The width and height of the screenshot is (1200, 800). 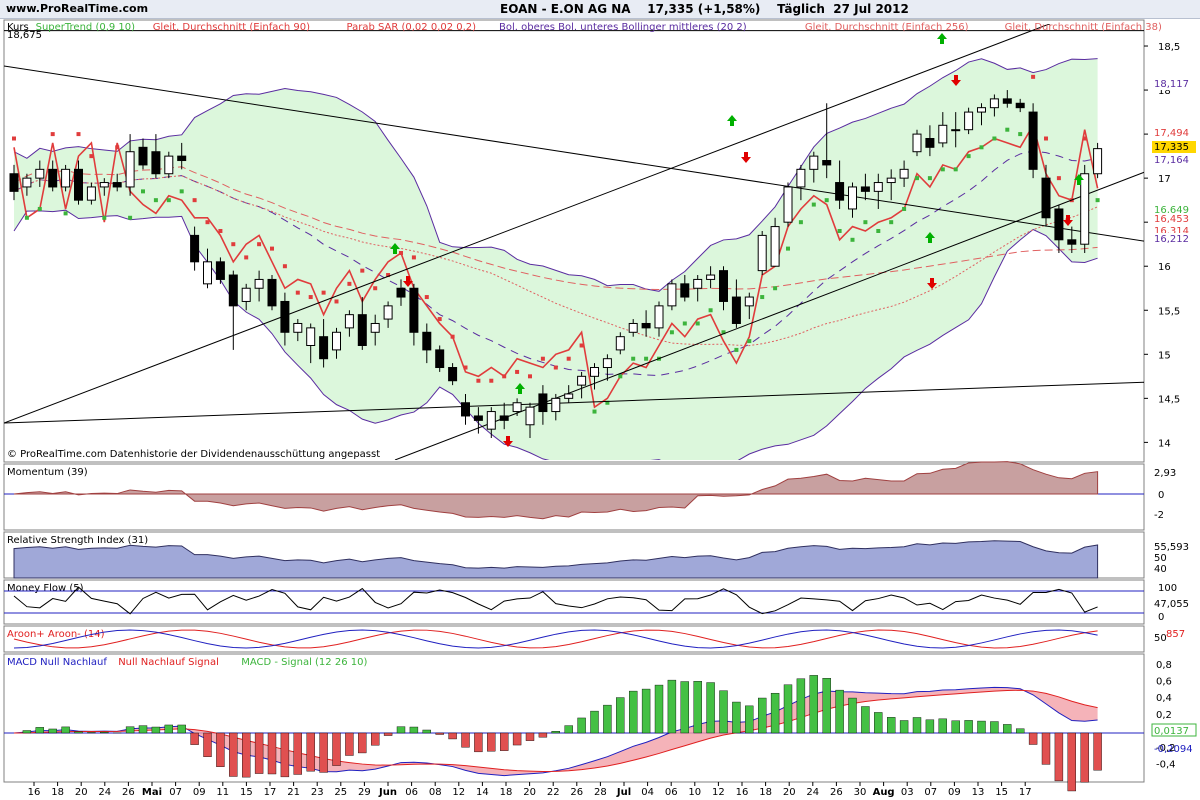 What do you see at coordinates (1160, 569) in the screenshot?
I see `rsi-tick: 40` at bounding box center [1160, 569].